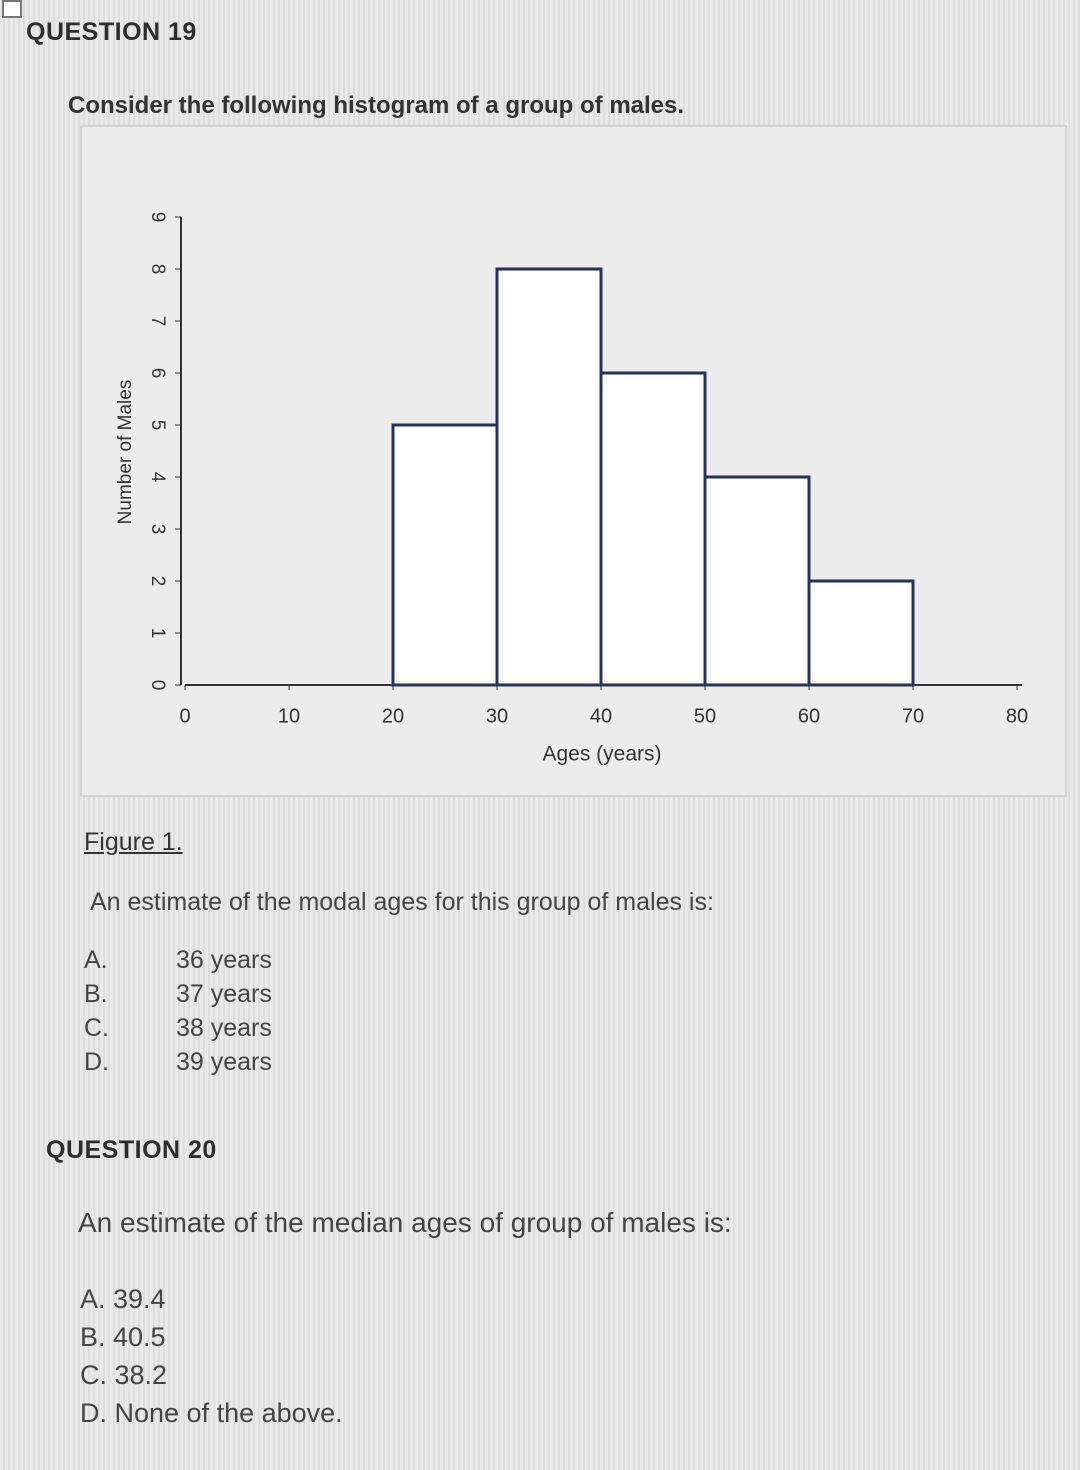  What do you see at coordinates (184, 716) in the screenshot?
I see `x-tick-label: 0` at bounding box center [184, 716].